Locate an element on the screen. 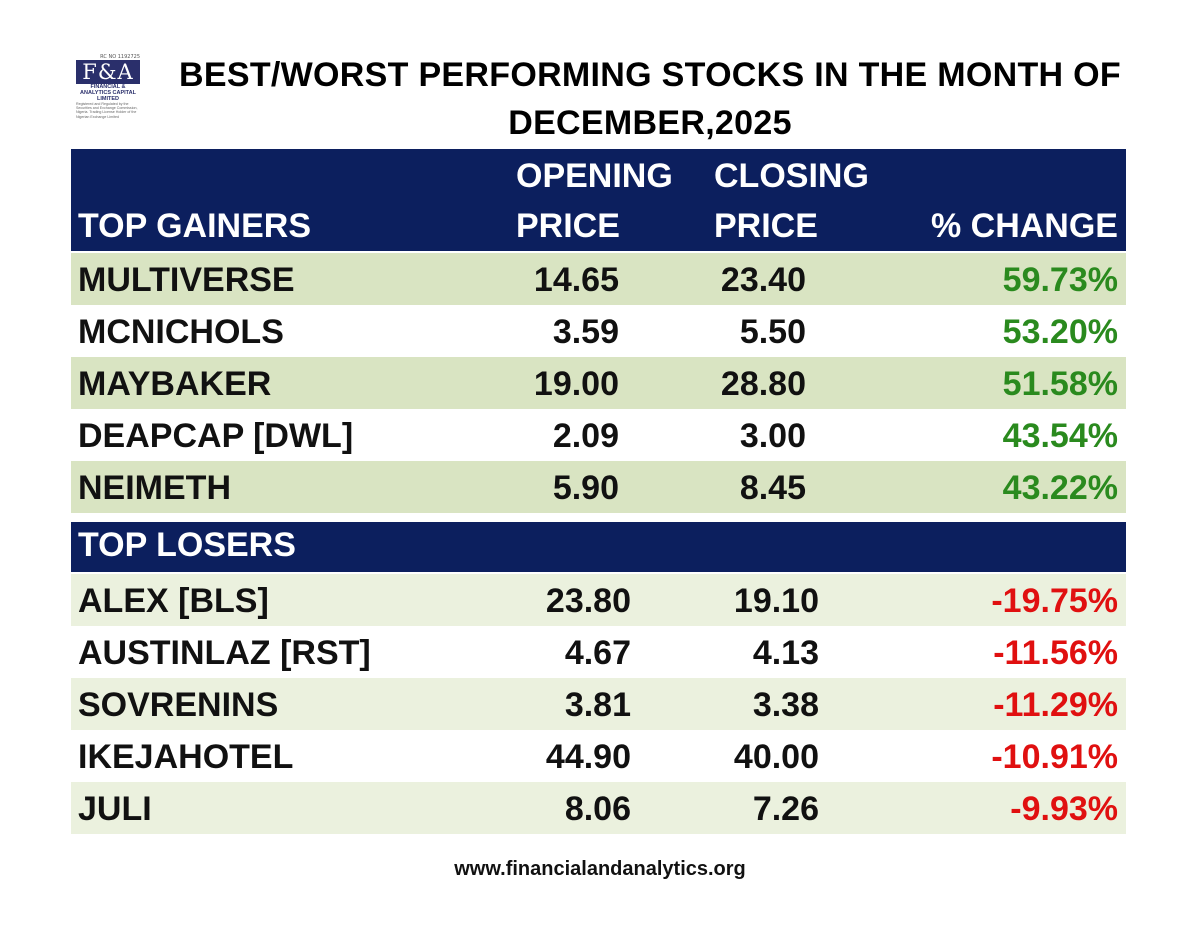  header-opening-line1: OPENING is located at coordinates (594, 176).